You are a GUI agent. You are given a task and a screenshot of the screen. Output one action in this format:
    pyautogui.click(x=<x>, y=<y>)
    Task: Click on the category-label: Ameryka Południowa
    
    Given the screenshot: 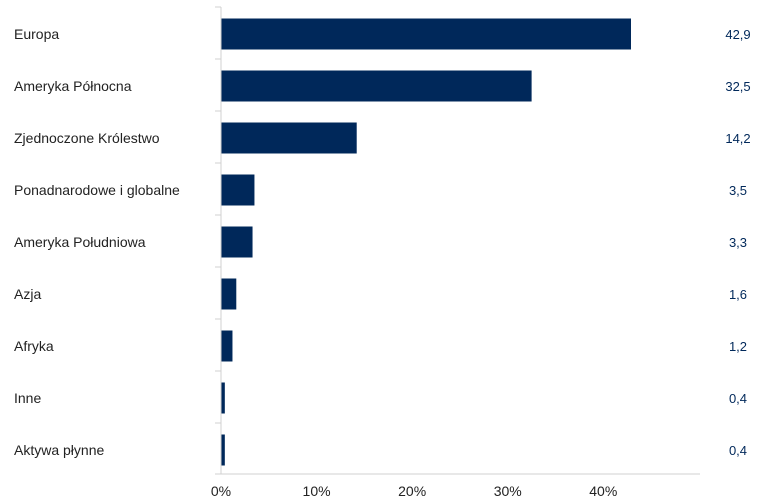 What is the action you would take?
    pyautogui.click(x=80, y=242)
    